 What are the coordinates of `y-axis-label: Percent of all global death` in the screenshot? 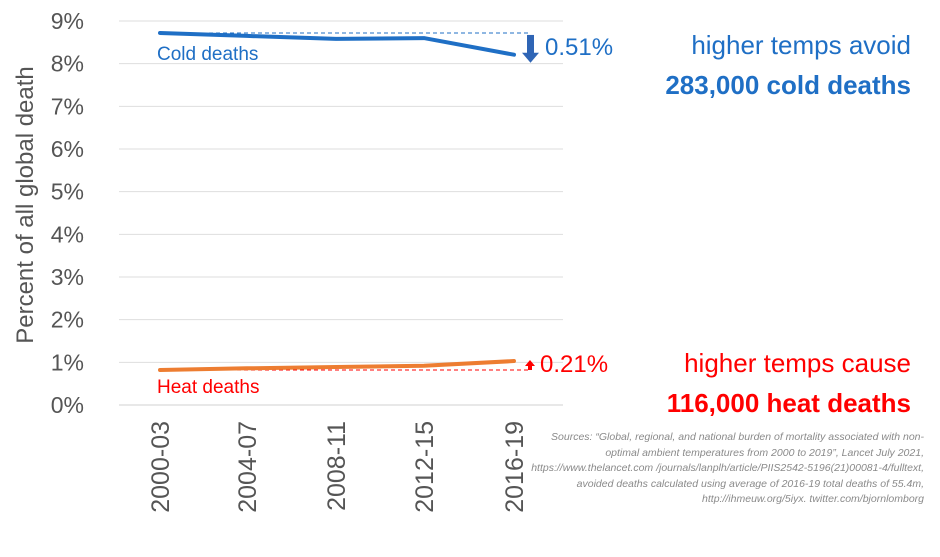 It's located at (25, 205).